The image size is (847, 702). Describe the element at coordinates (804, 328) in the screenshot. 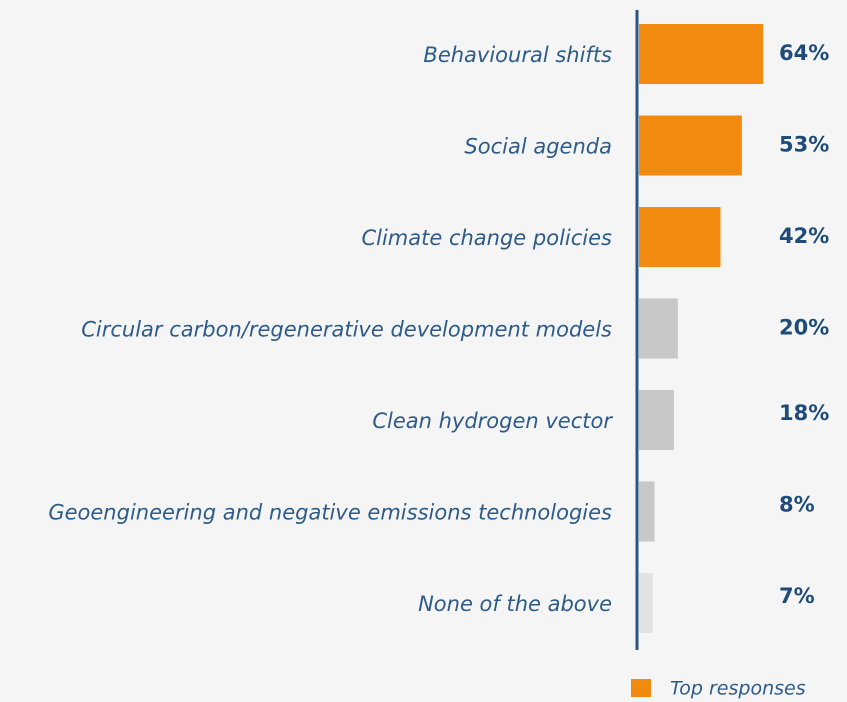

I see `value-label: 20%` at that location.